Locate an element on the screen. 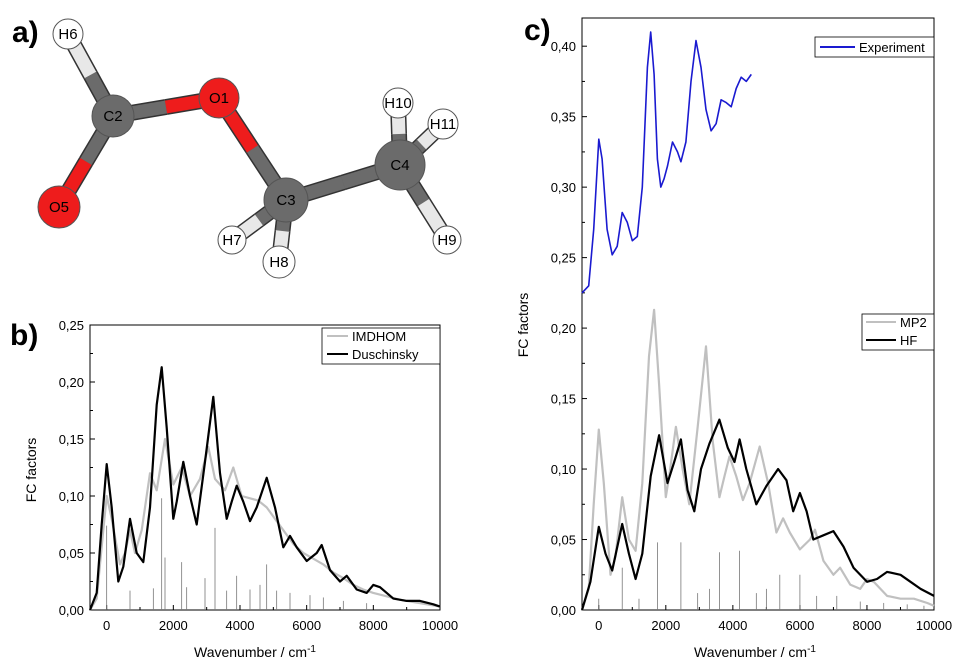  atom-o1: O1 is located at coordinates (219, 98).